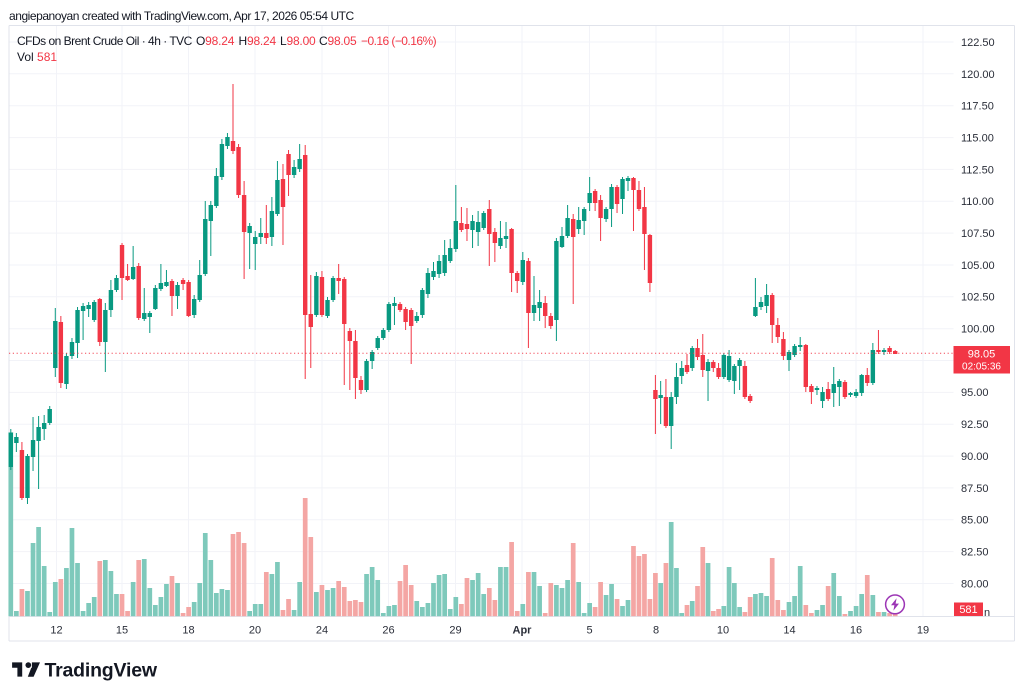  What do you see at coordinates (975, 457) in the screenshot?
I see `svg-text: 90.00` at bounding box center [975, 457].